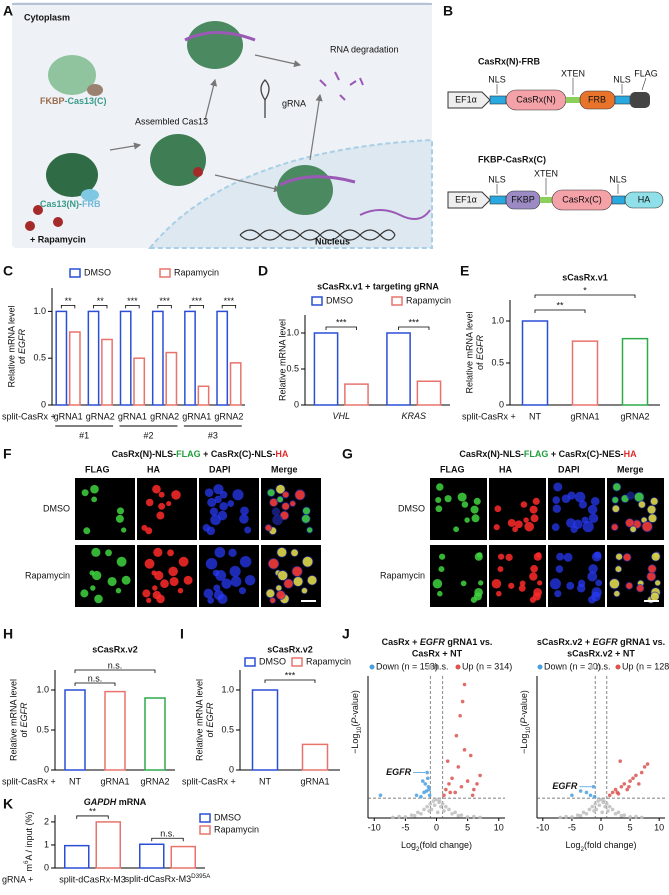 The image size is (669, 895). Describe the element at coordinates (47, 17) in the screenshot. I see `label: Cytoplasm` at that location.